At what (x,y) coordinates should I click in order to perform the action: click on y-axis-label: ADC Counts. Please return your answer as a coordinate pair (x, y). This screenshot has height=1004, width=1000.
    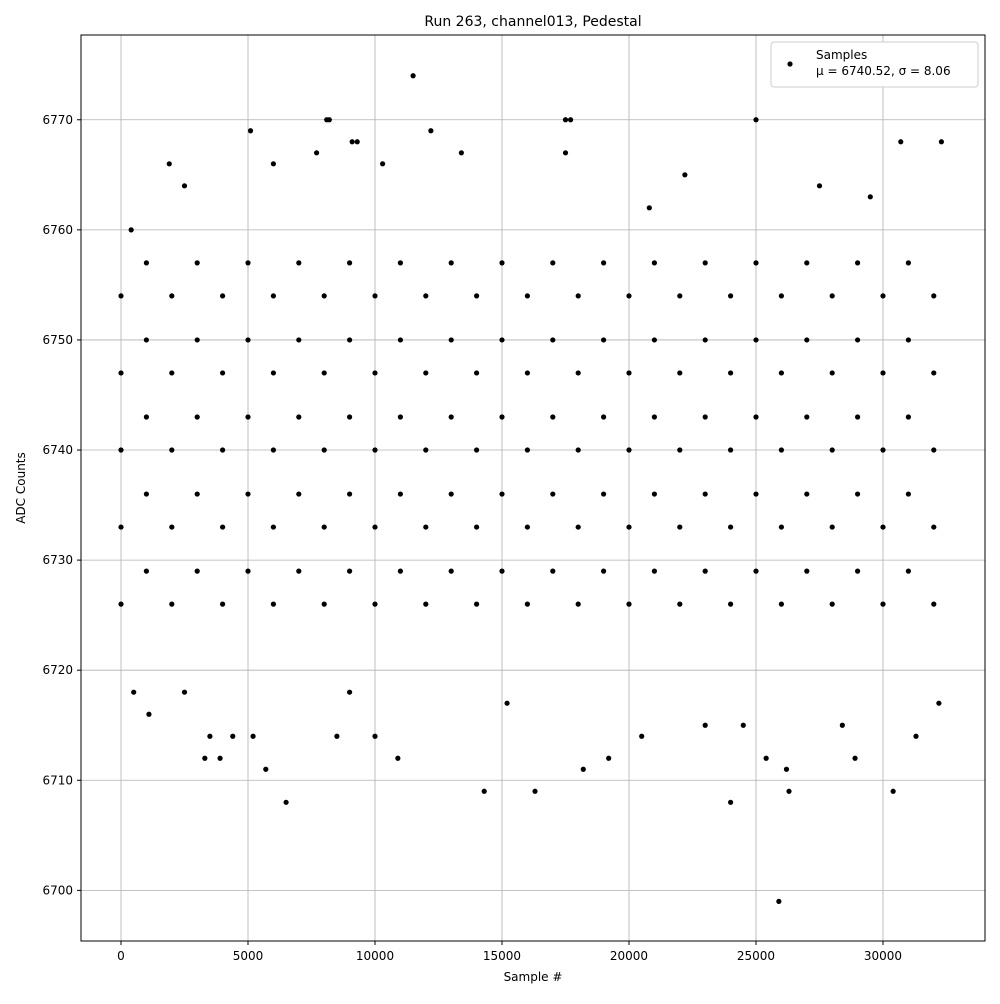
    Looking at the image, I should click on (21, 488).